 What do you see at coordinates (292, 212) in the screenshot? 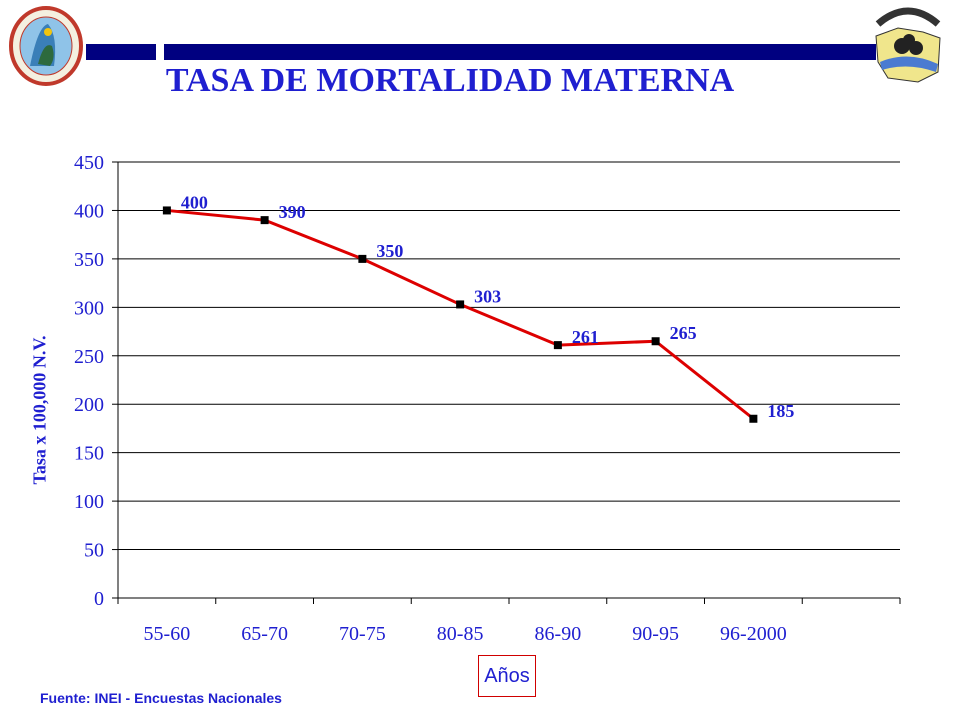
I see `data-label: 390` at bounding box center [292, 212].